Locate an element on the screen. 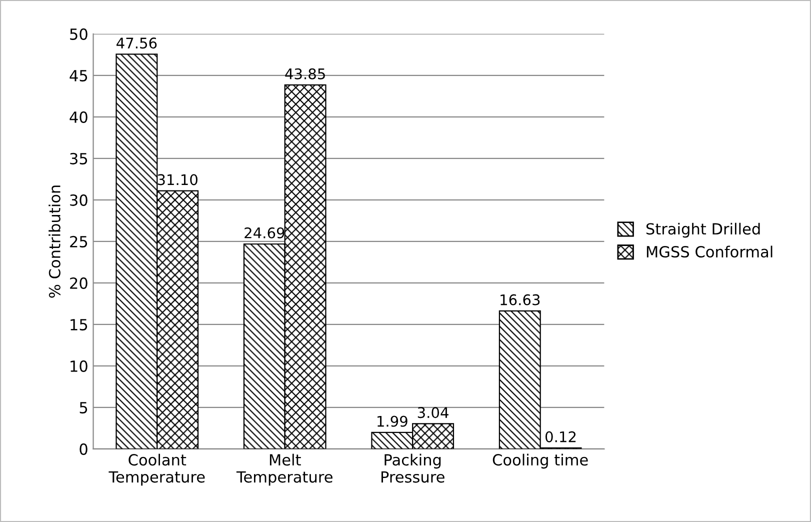 The image size is (811, 522). y-tick-label: 10 is located at coordinates (79, 366).